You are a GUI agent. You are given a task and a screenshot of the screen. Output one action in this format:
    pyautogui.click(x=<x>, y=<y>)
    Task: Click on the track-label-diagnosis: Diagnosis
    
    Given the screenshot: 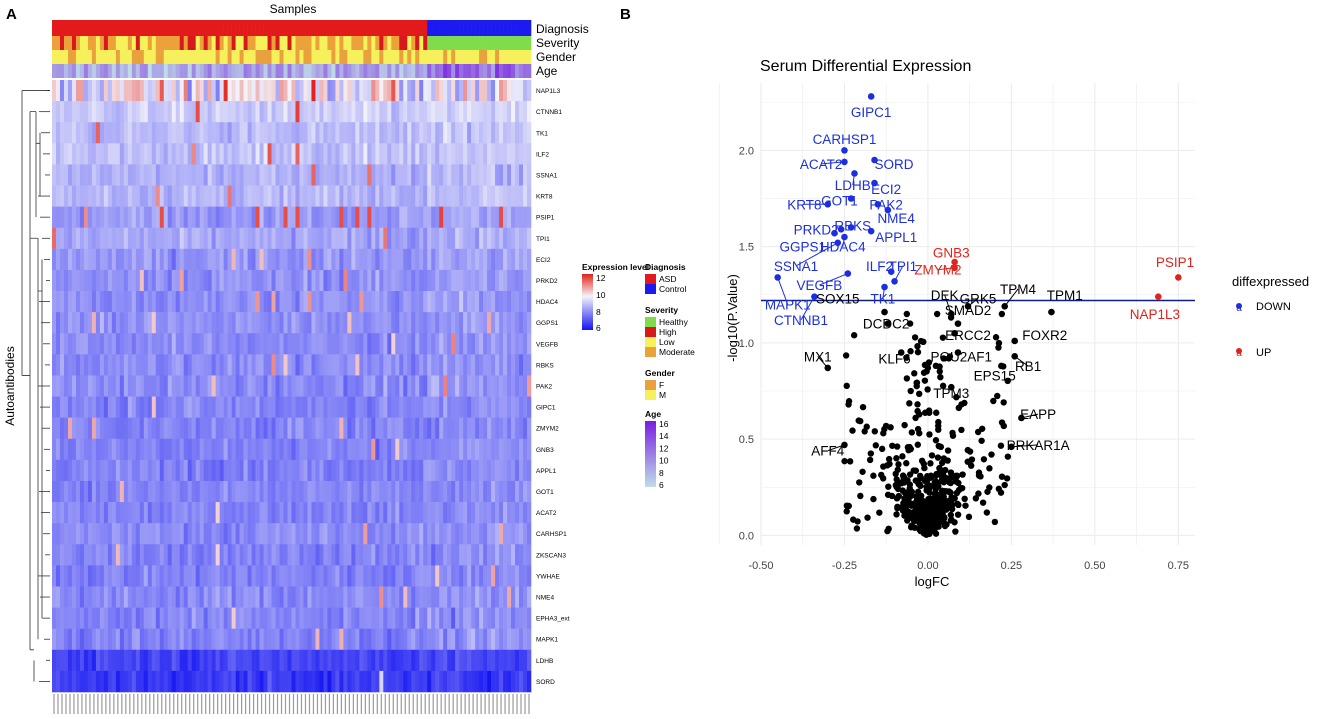 What is the action you would take?
    pyautogui.click(x=562, y=29)
    